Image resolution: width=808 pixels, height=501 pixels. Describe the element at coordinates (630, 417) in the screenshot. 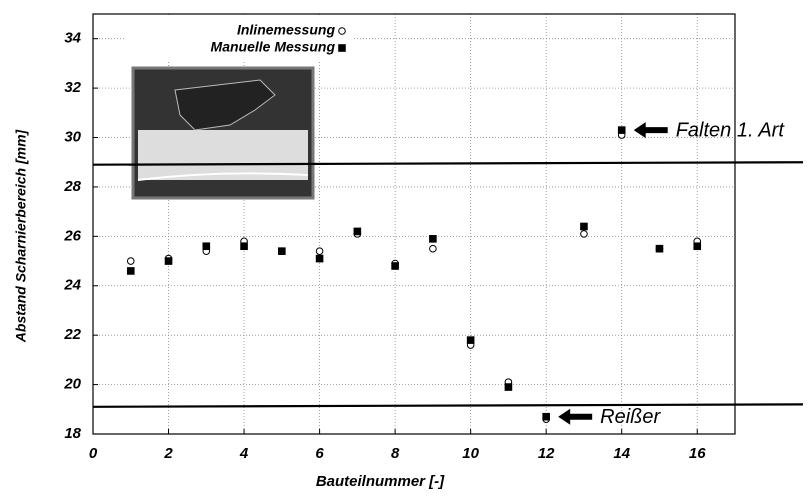

I see `annotation: Reißer` at that location.